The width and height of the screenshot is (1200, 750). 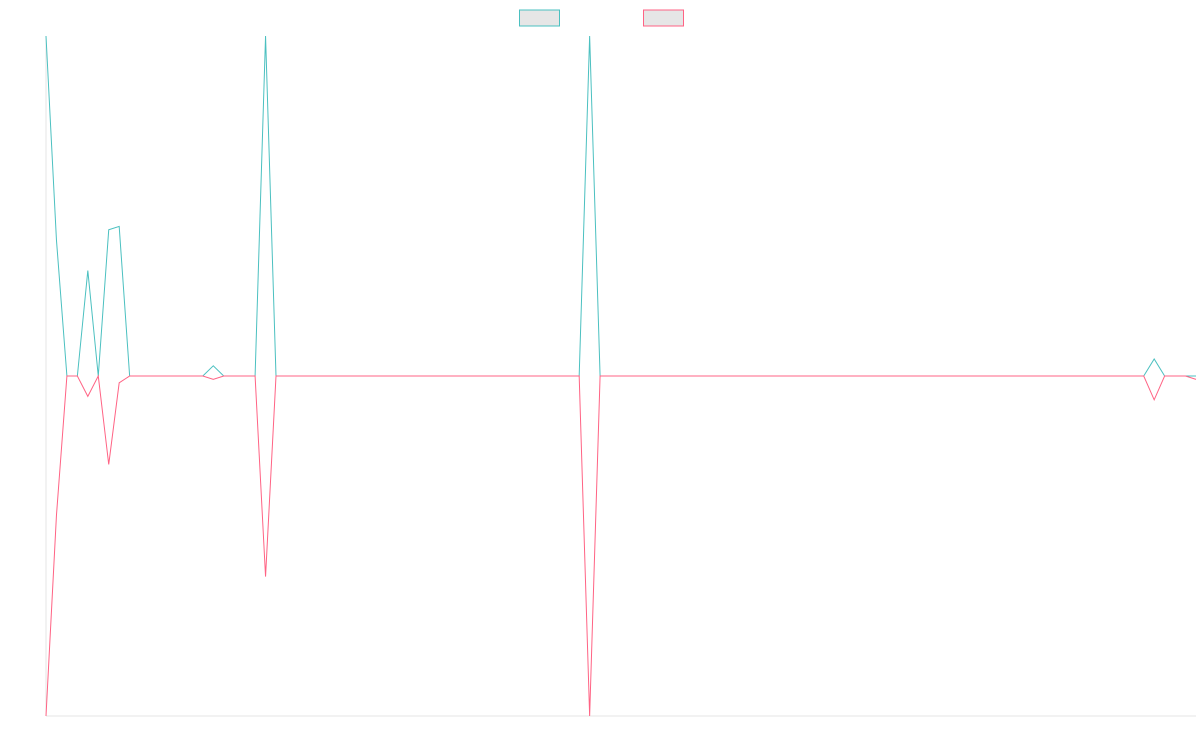 I want to click on legend, so click(x=601, y=18).